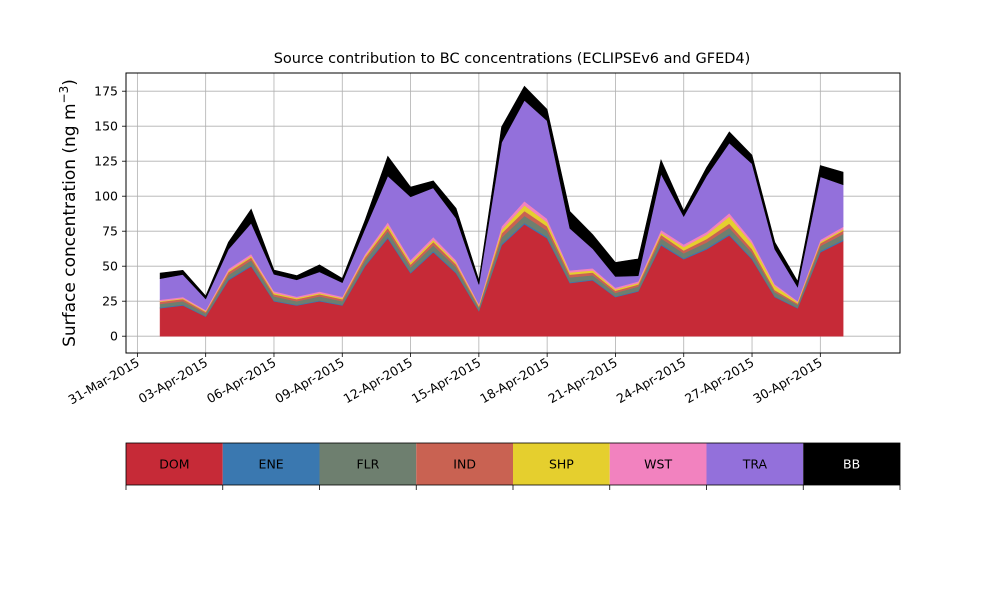  What do you see at coordinates (110, 301) in the screenshot?
I see `y-tick-label: 25` at bounding box center [110, 301].